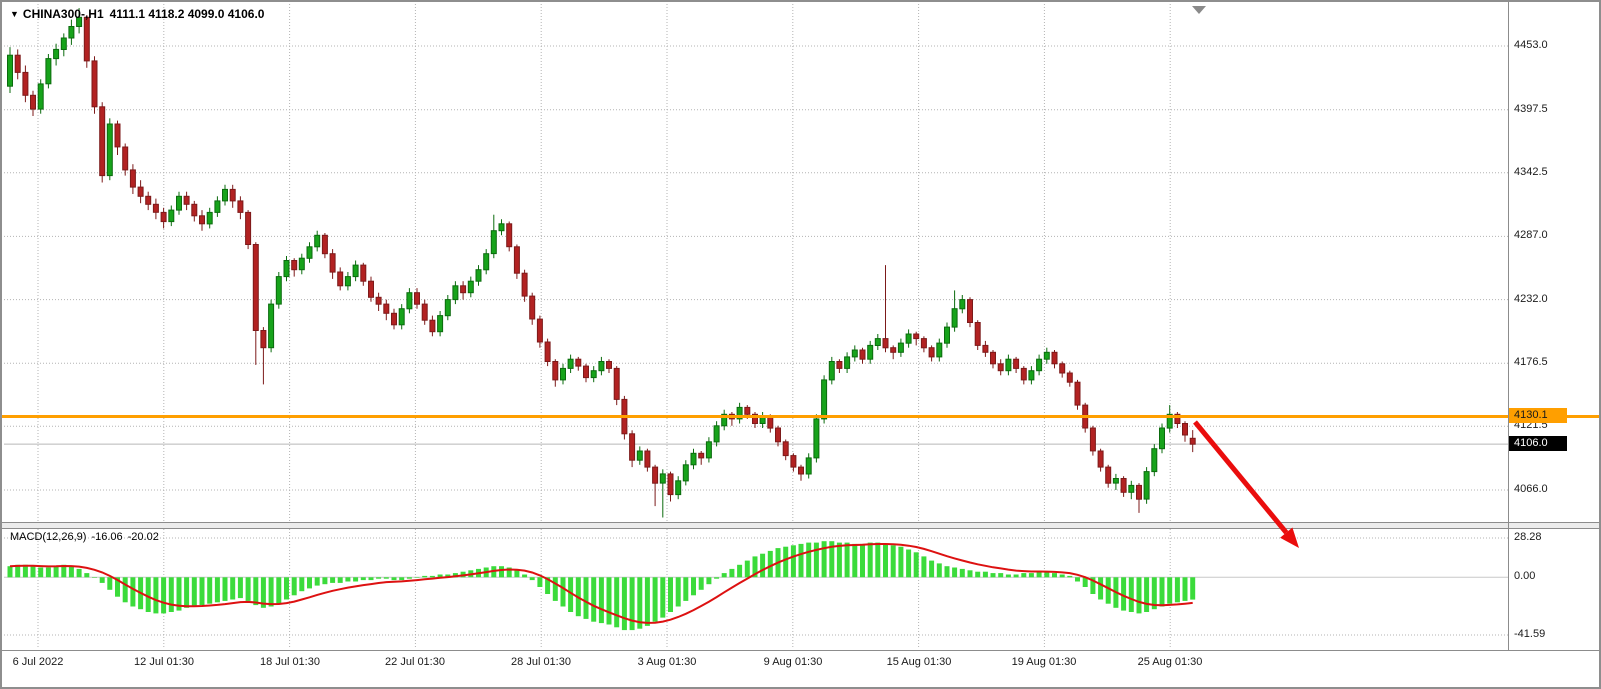  Describe the element at coordinates (601, 583) in the screenshot. I see `macd-signal-line` at that location.